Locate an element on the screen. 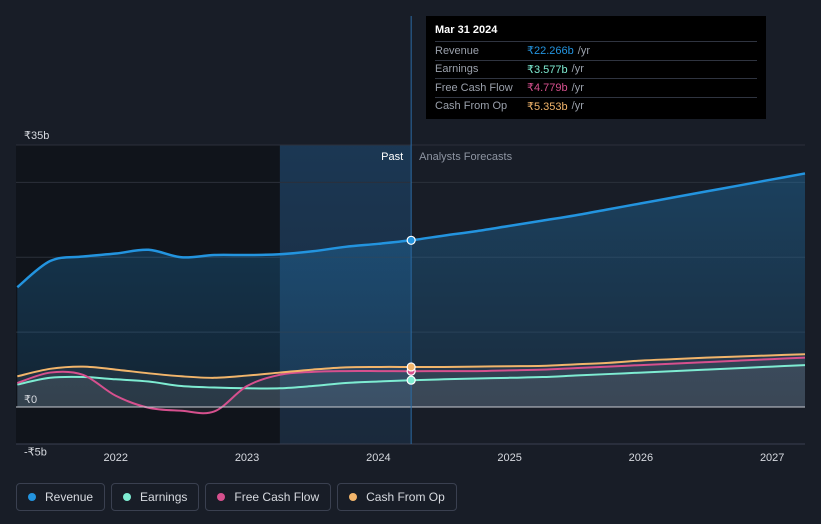  tooltip-row-cash-from-op: Cash From Op ₹5.353b /yr is located at coordinates (596, 106).